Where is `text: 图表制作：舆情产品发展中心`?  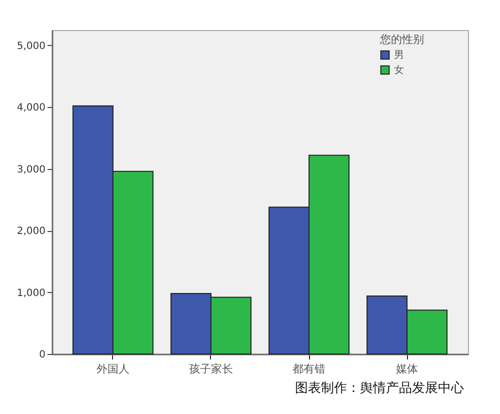 text: 图表制作：舆情产品发展中心 is located at coordinates (379, 389).